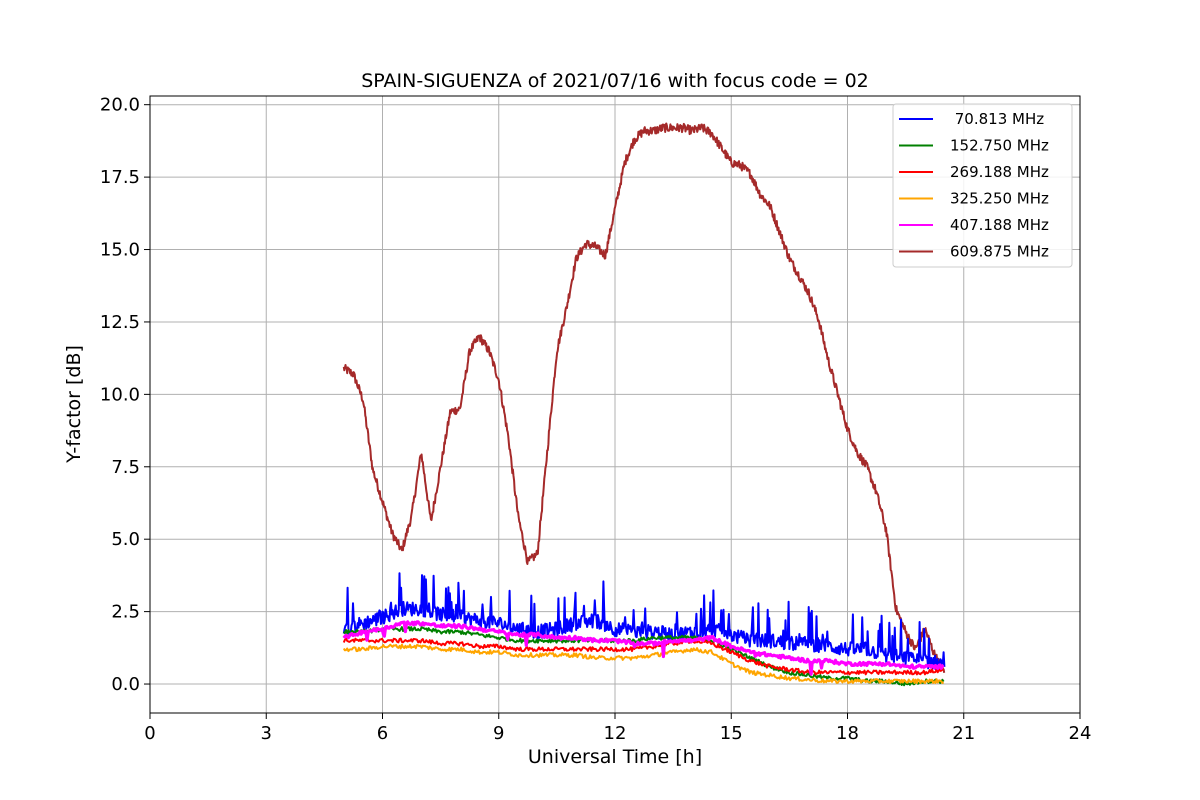 Image resolution: width=1200 pixels, height=800 pixels. Describe the element at coordinates (120, 105) in the screenshot. I see `y-tick-label: 20.0` at that location.